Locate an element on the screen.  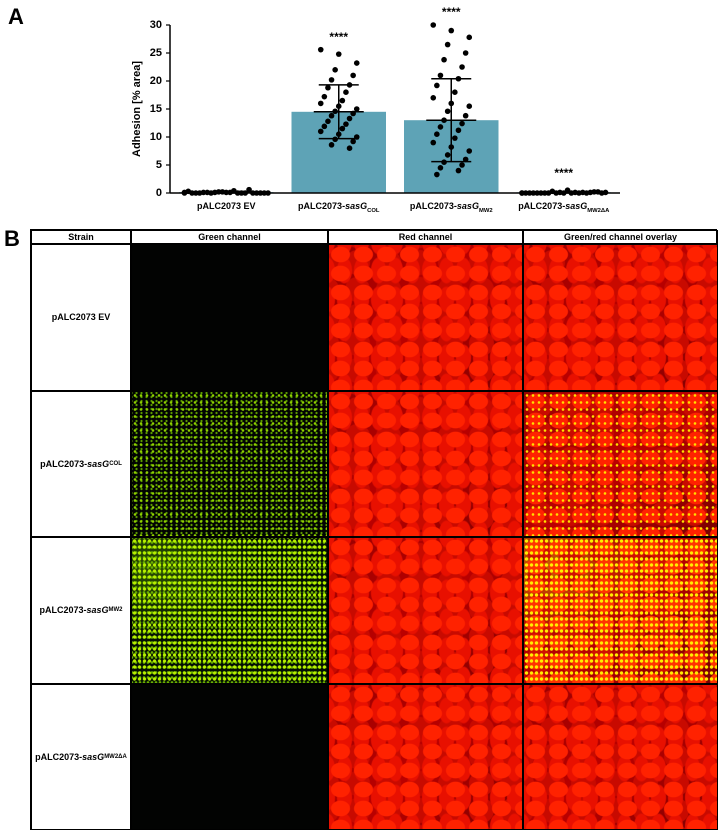
label-part: COL is located at coordinates (115, 463).